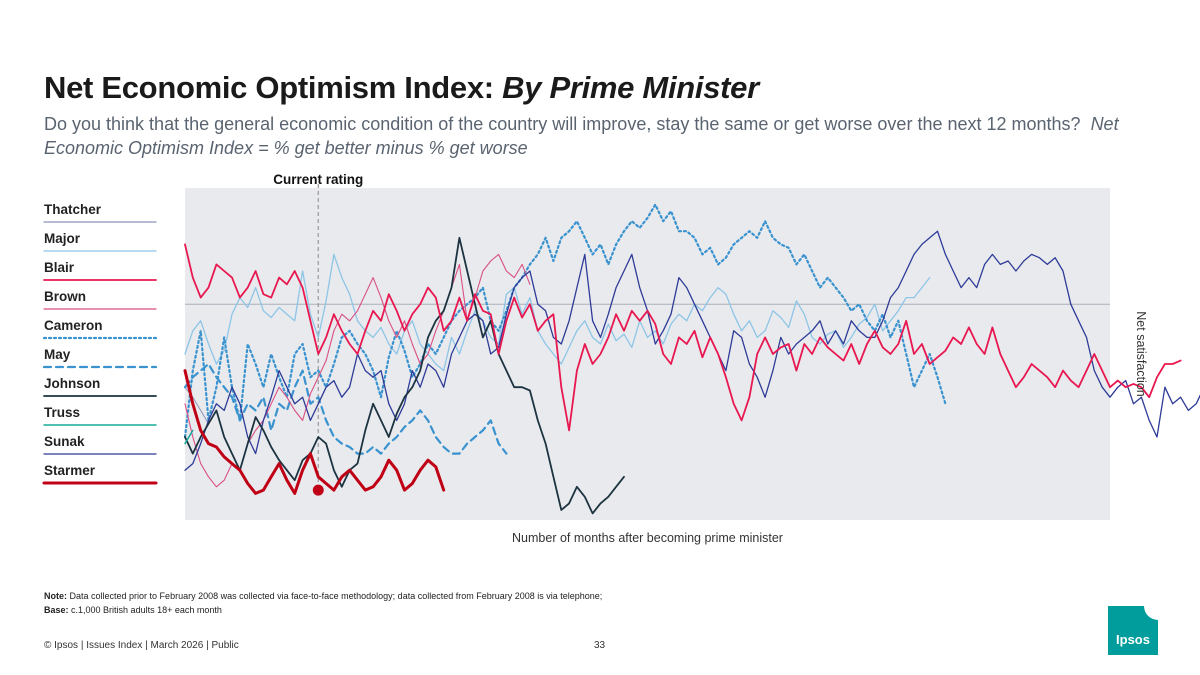 The width and height of the screenshot is (1200, 675). What do you see at coordinates (345, 408) in the screenshot?
I see `series-line-may` at bounding box center [345, 408].